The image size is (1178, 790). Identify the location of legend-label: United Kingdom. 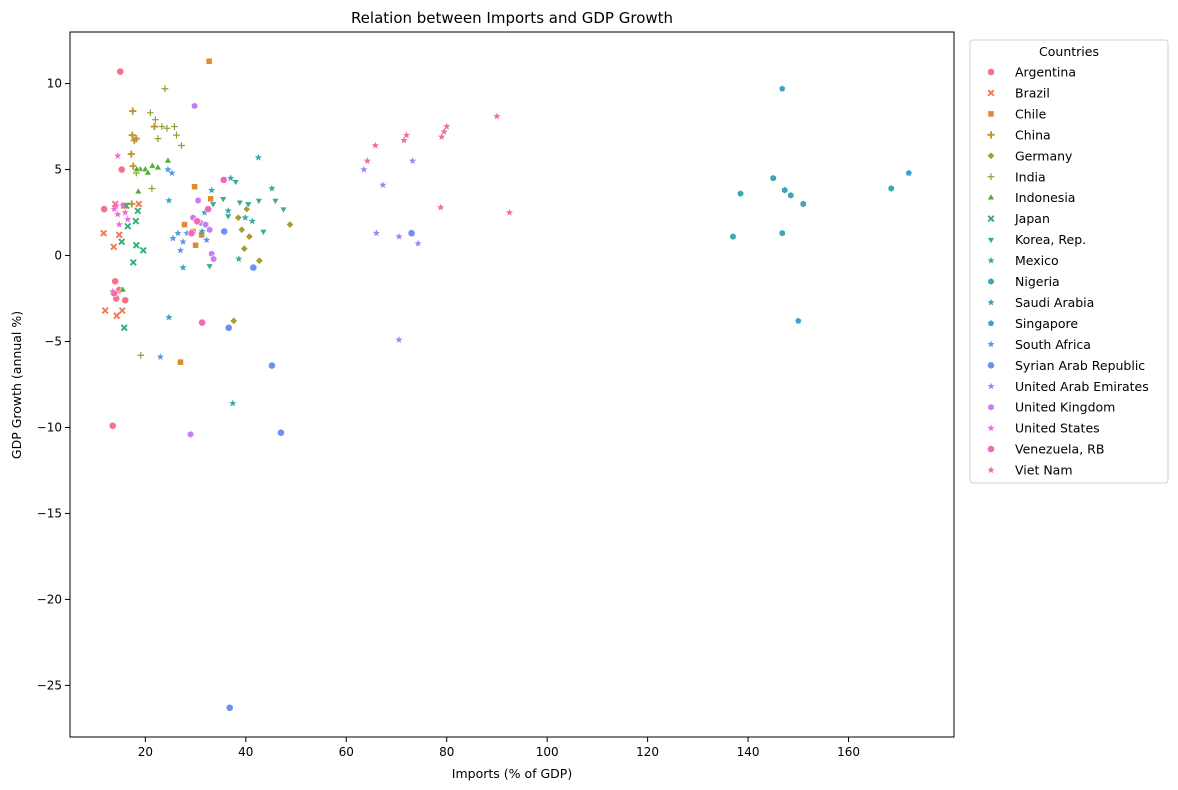
(1065, 407).